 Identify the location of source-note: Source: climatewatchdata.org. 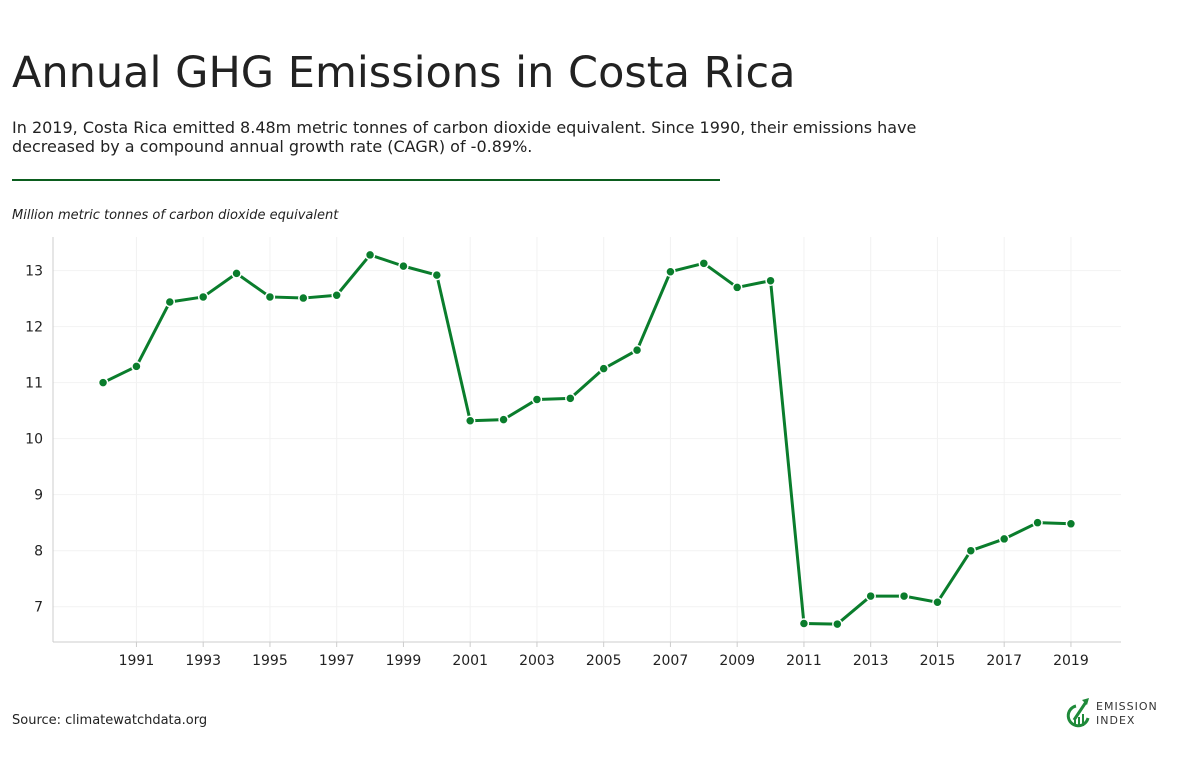
(110, 720).